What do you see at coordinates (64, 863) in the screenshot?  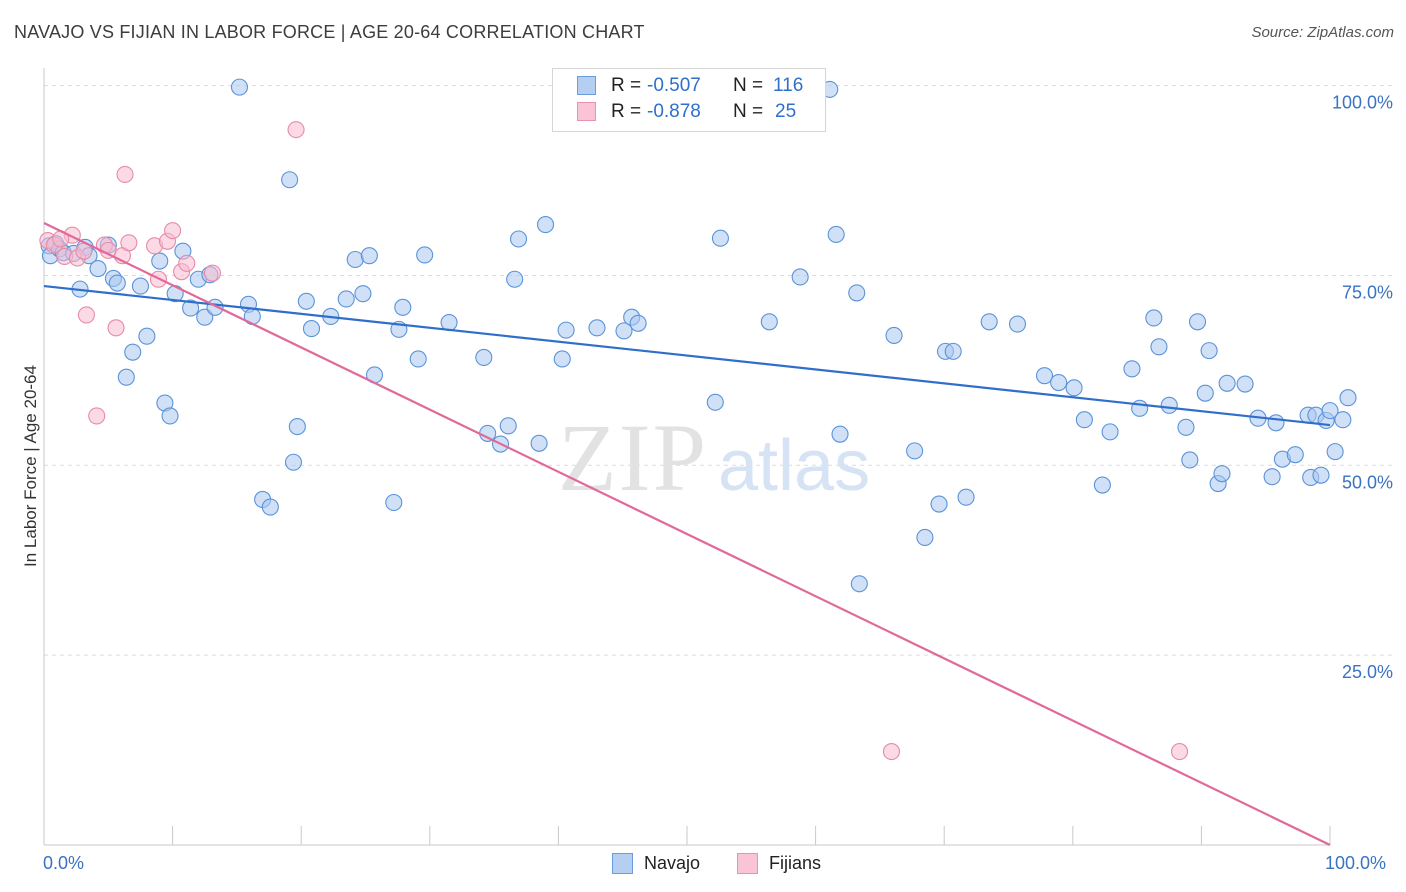 I see `x-tick-label-min: 0.0%` at bounding box center [64, 863].